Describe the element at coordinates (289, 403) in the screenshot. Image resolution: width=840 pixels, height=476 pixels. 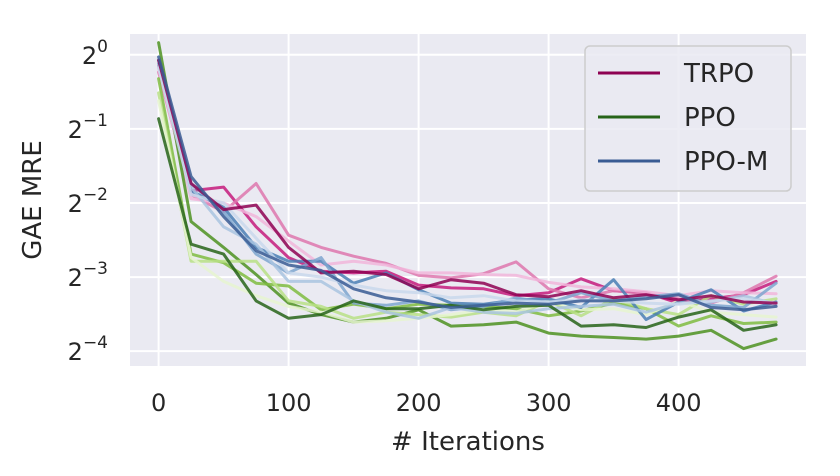
I see `x-tick-label: 100` at that location.